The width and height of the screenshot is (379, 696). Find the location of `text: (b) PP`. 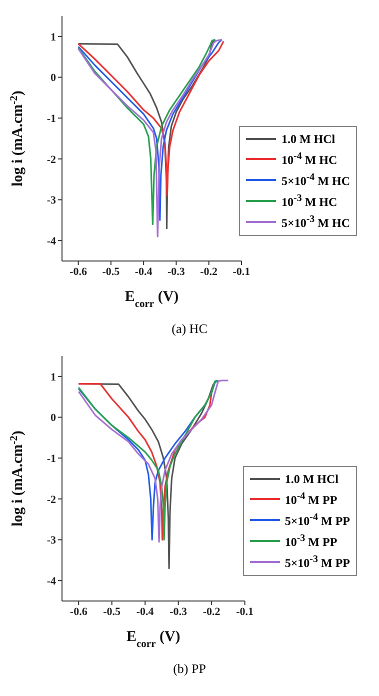

text: (b) PP is located at coordinates (189, 669).